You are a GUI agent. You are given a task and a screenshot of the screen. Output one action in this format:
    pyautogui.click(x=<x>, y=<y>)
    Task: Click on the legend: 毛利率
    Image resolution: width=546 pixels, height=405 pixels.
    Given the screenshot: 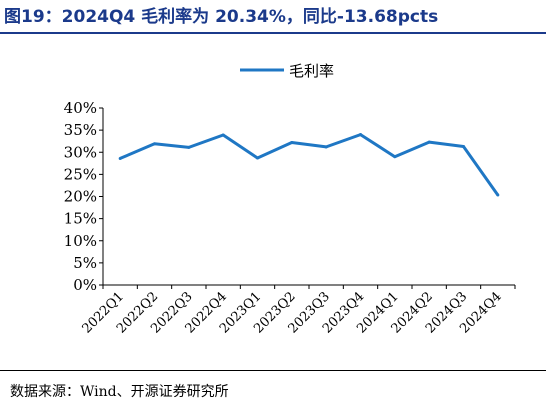 What is the action you would take?
    pyautogui.click(x=287, y=71)
    